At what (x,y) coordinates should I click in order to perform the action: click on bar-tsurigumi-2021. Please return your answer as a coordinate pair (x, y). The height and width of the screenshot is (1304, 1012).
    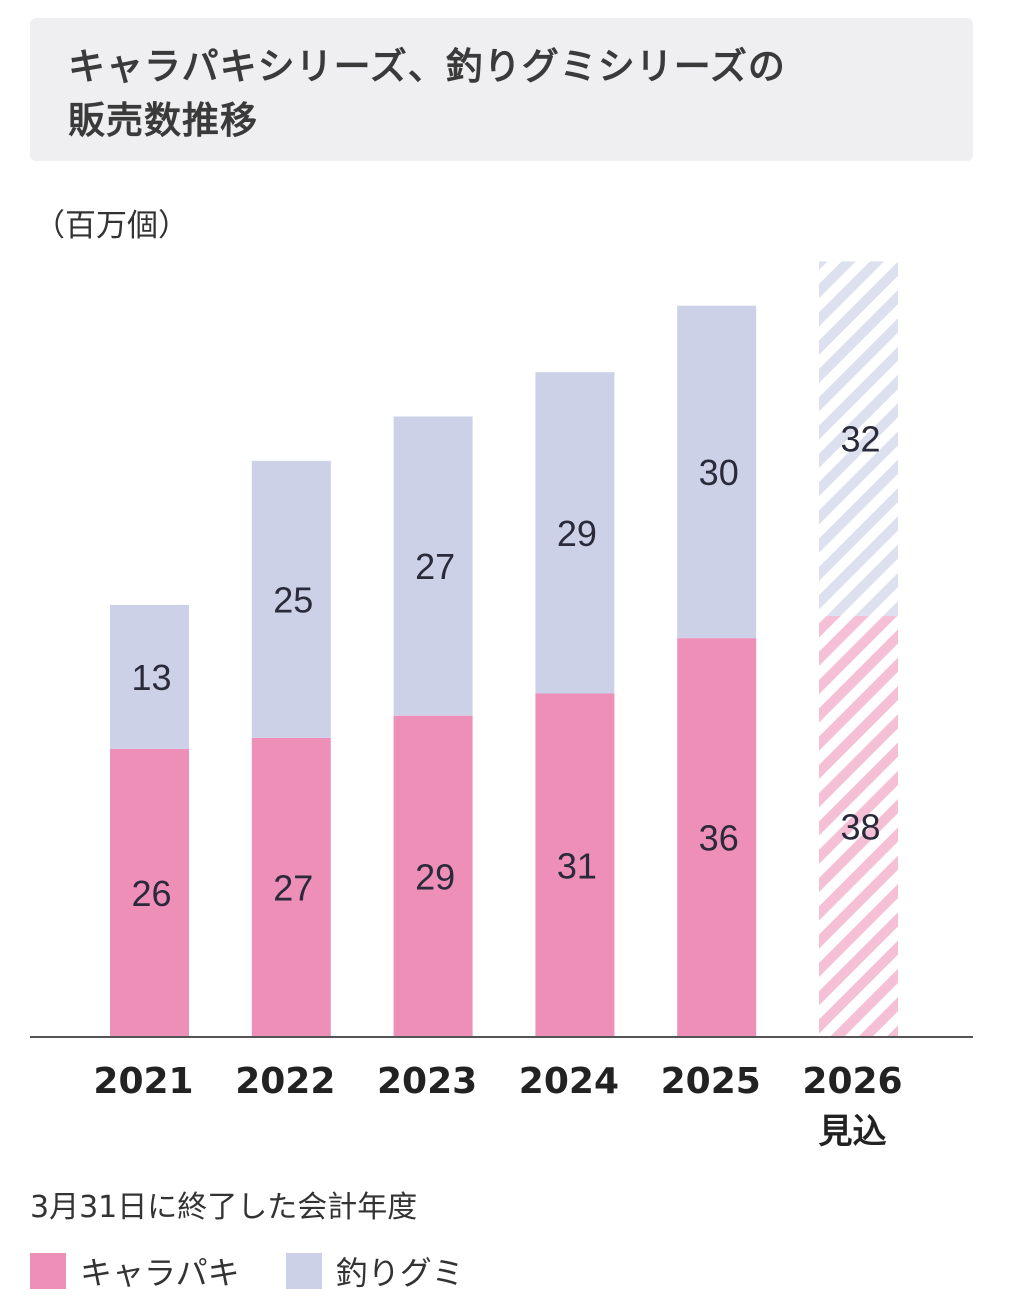
    Looking at the image, I should click on (149, 676).